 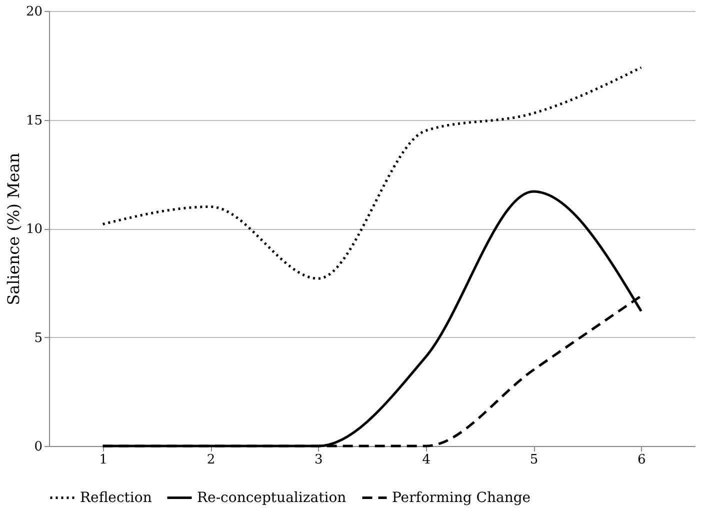 I want to click on x-tick-label: 5, so click(x=534, y=460).